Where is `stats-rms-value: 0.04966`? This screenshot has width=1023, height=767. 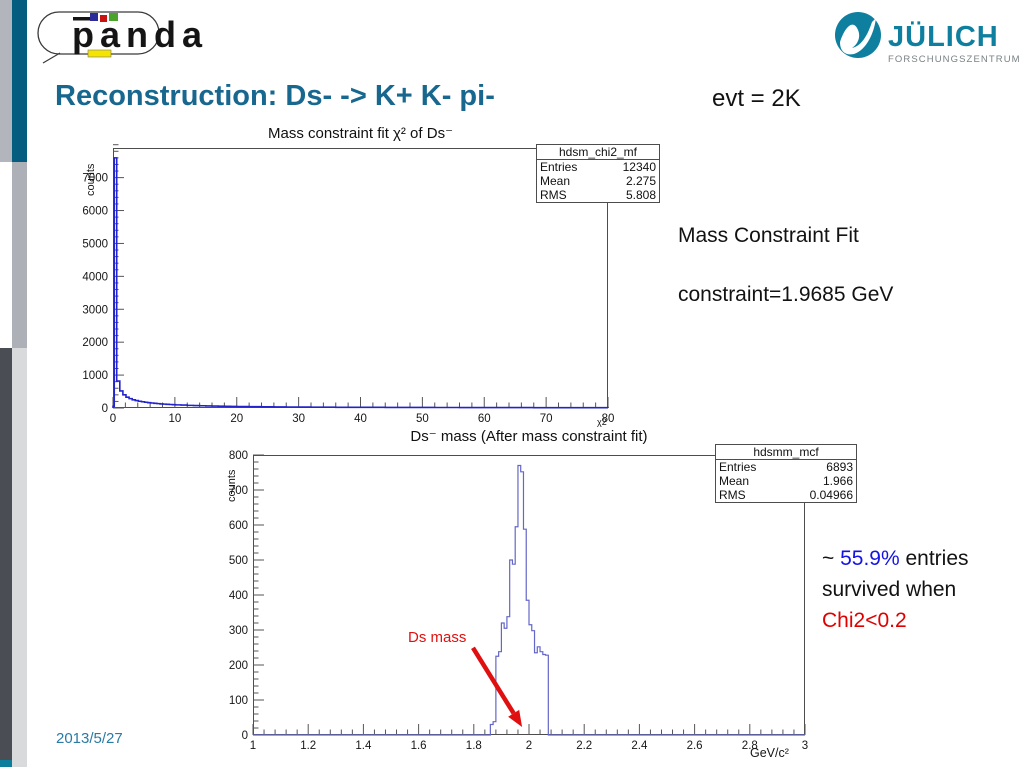 stats-rms-value: 0.04966 is located at coordinates (831, 495).